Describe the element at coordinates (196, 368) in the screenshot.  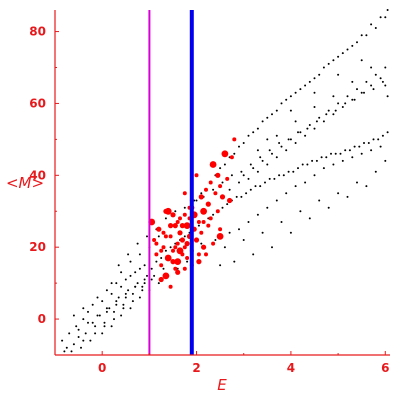
I see `x-tick-label: 2` at that location.